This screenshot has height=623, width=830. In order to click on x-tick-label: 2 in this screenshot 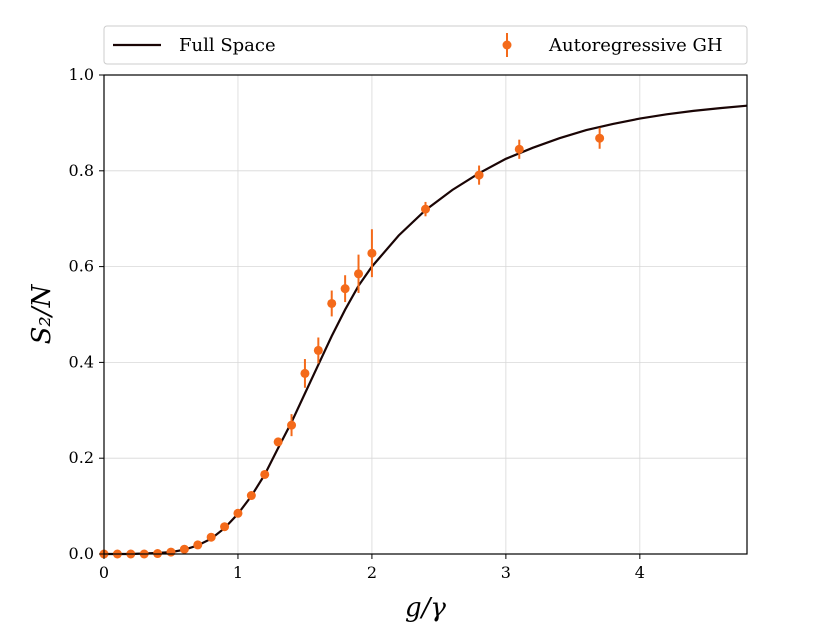, I will do `click(372, 572)`.